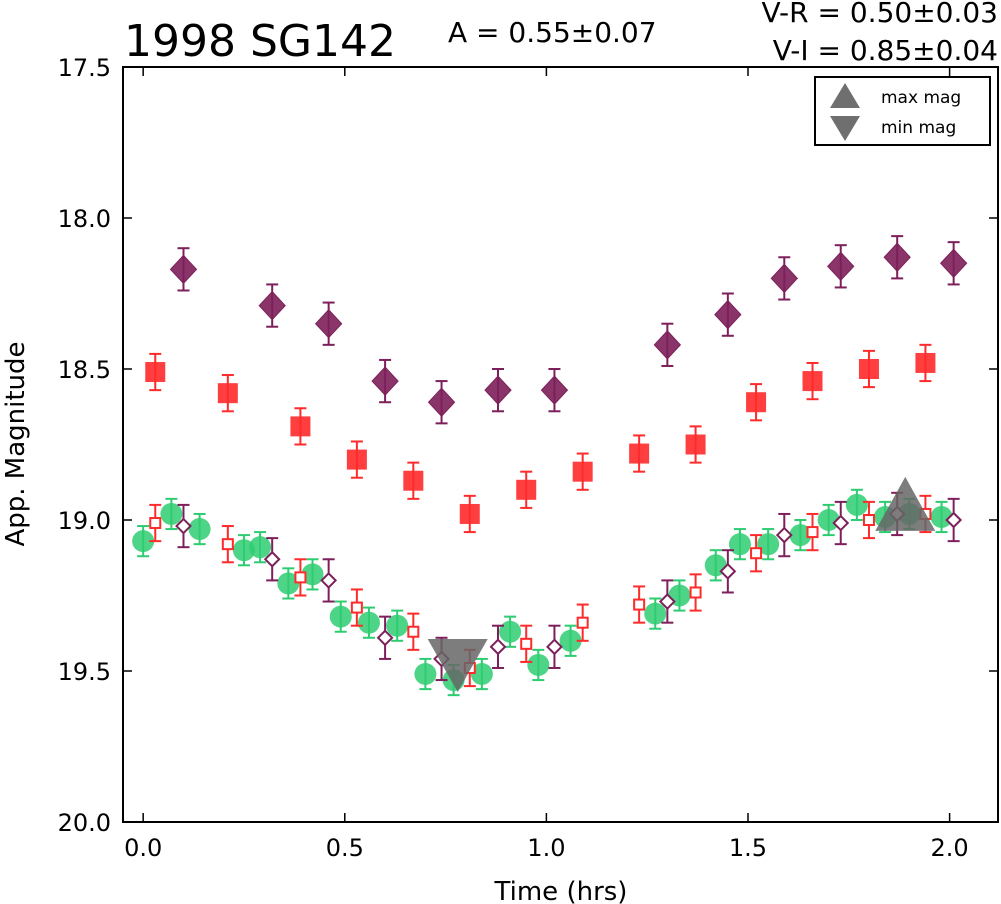  Describe the element at coordinates (84, 370) in the screenshot. I see `y-tick-label: 18.5` at that location.